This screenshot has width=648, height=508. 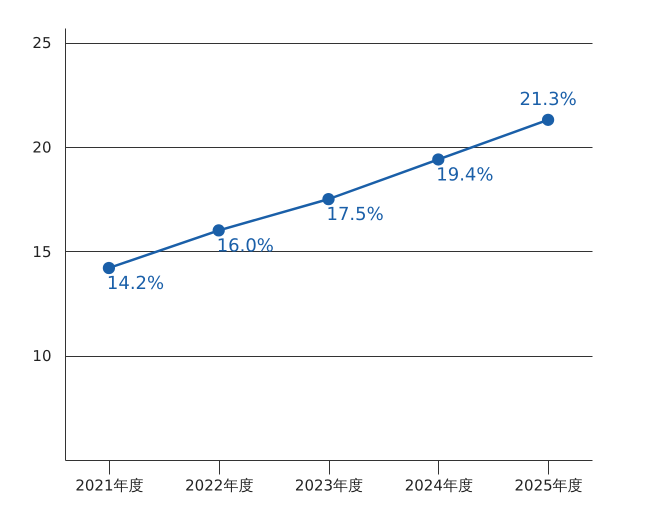 What do you see at coordinates (109, 485) in the screenshot?
I see `x-tick-label: 2021年度` at bounding box center [109, 485].